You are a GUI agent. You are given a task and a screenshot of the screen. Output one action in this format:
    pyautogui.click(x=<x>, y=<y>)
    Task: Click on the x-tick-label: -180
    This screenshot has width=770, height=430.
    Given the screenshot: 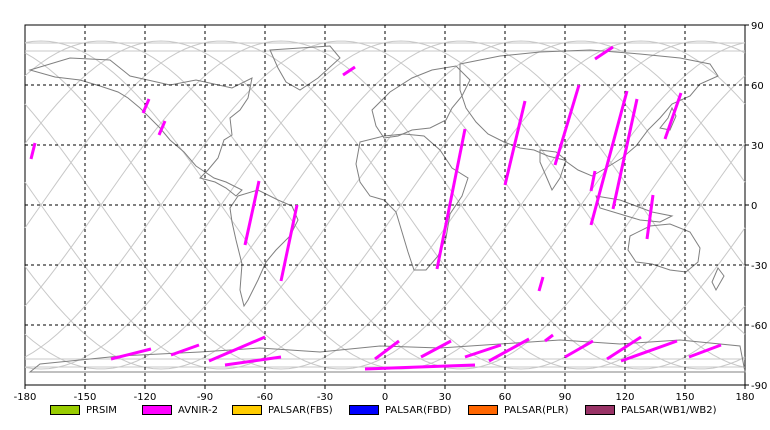 What is the action you would take?
    pyautogui.click(x=25, y=396)
    